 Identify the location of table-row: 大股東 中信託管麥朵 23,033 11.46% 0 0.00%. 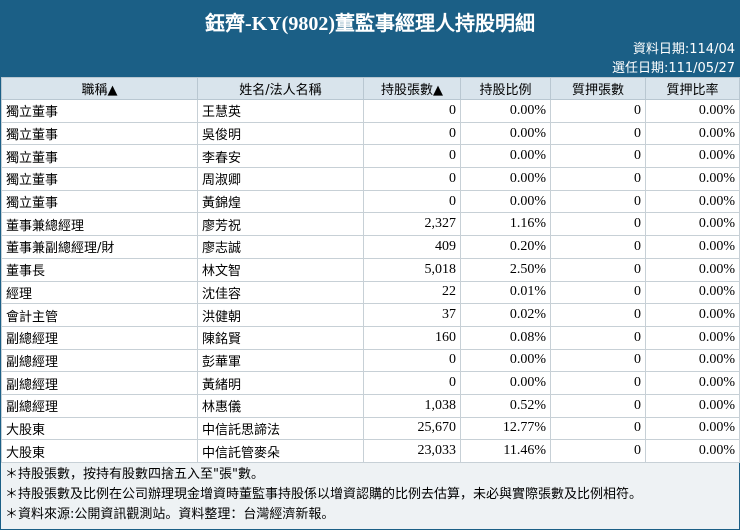
(370, 451).